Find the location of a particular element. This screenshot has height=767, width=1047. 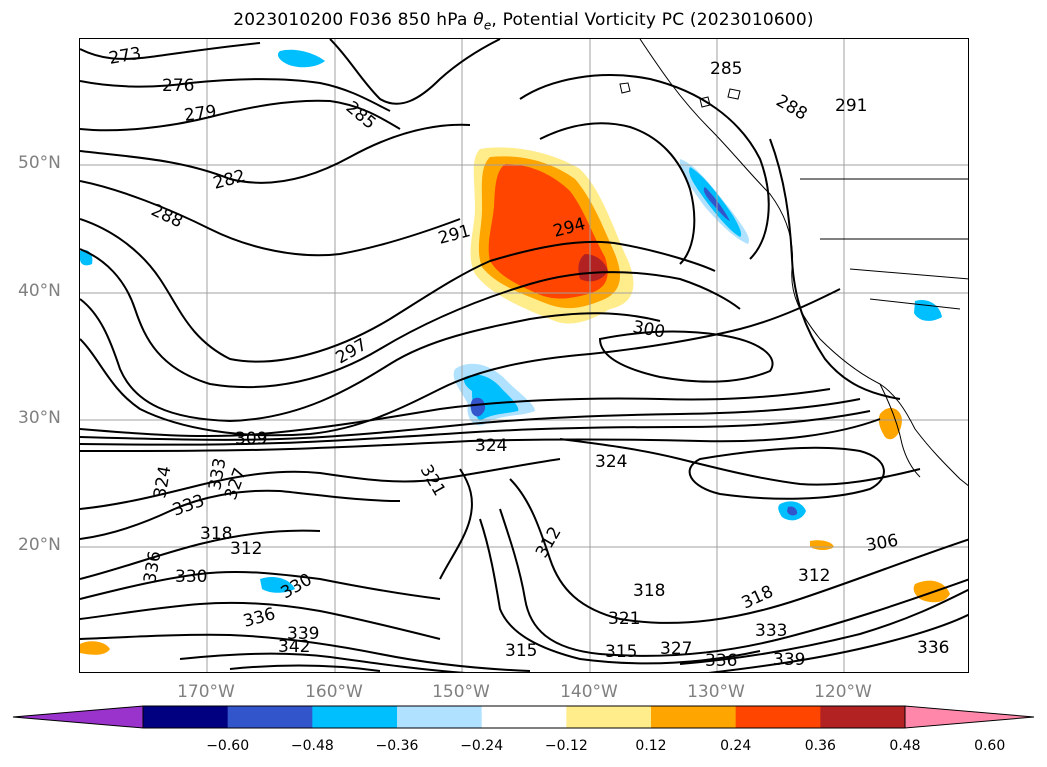

contour-label-300: 300 is located at coordinates (648, 329).